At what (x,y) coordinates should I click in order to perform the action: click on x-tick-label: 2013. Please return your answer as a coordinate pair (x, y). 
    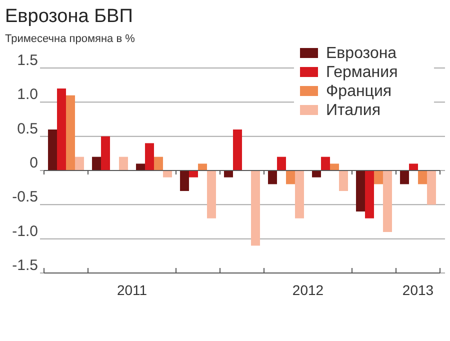
    Looking at the image, I should click on (418, 290).